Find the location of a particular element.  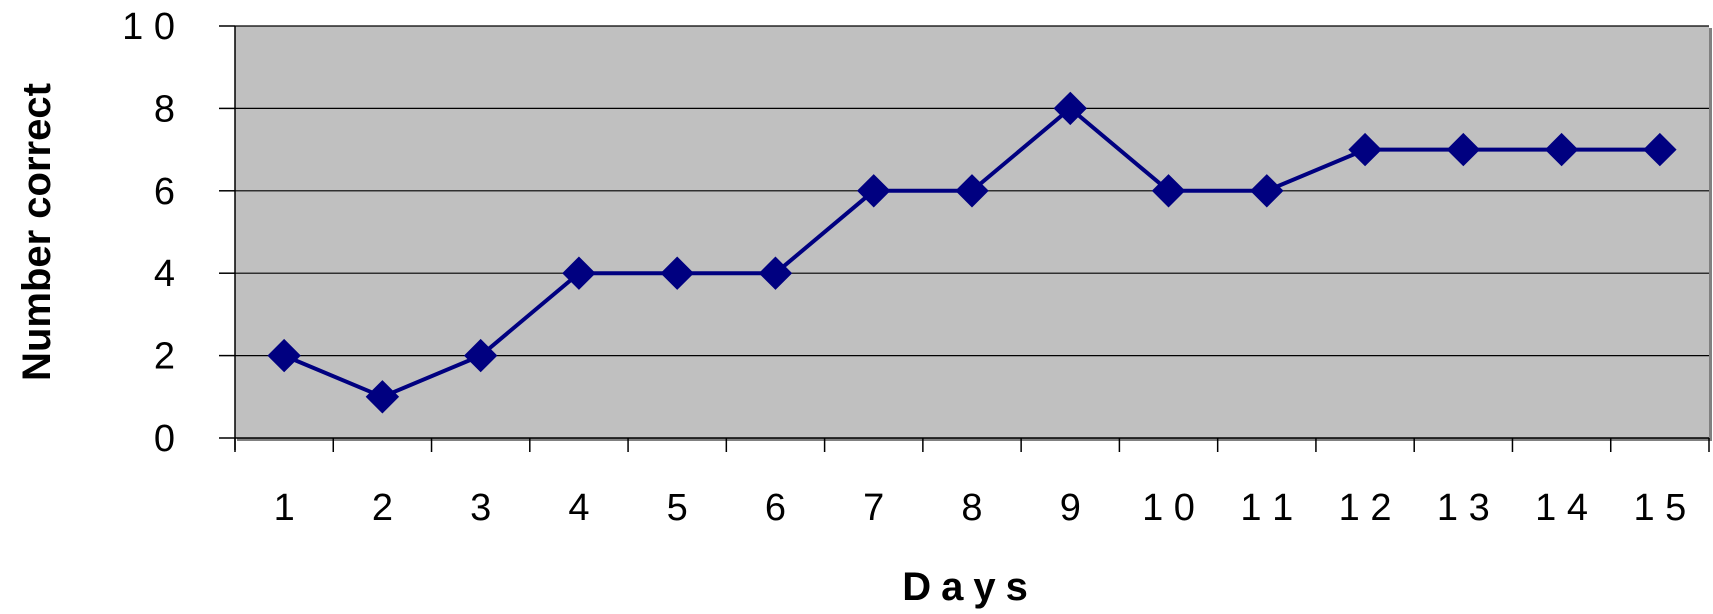

x-tick-label: 8 is located at coordinates (971, 508).